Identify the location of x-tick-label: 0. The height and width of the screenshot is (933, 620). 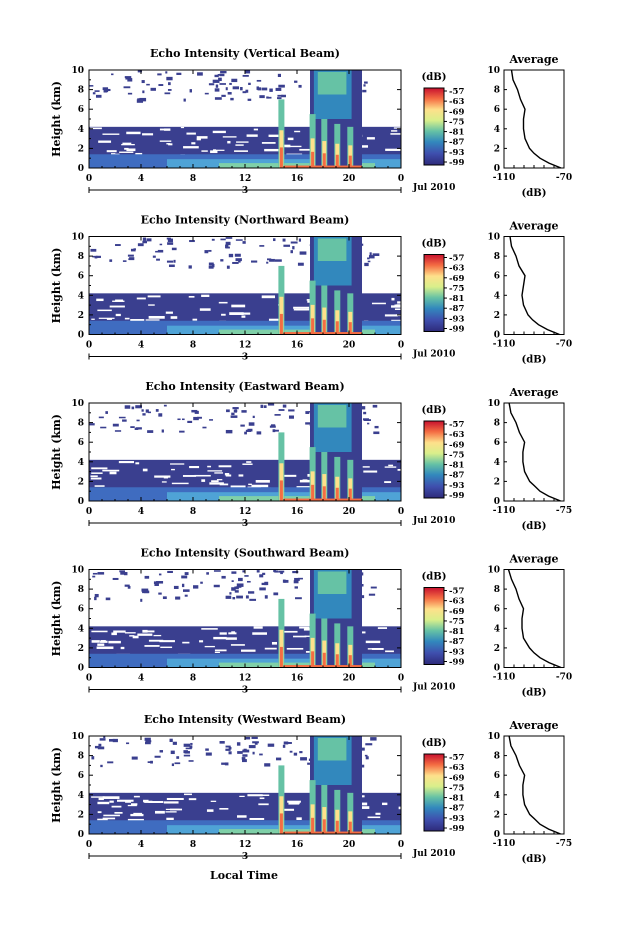
(89, 845).